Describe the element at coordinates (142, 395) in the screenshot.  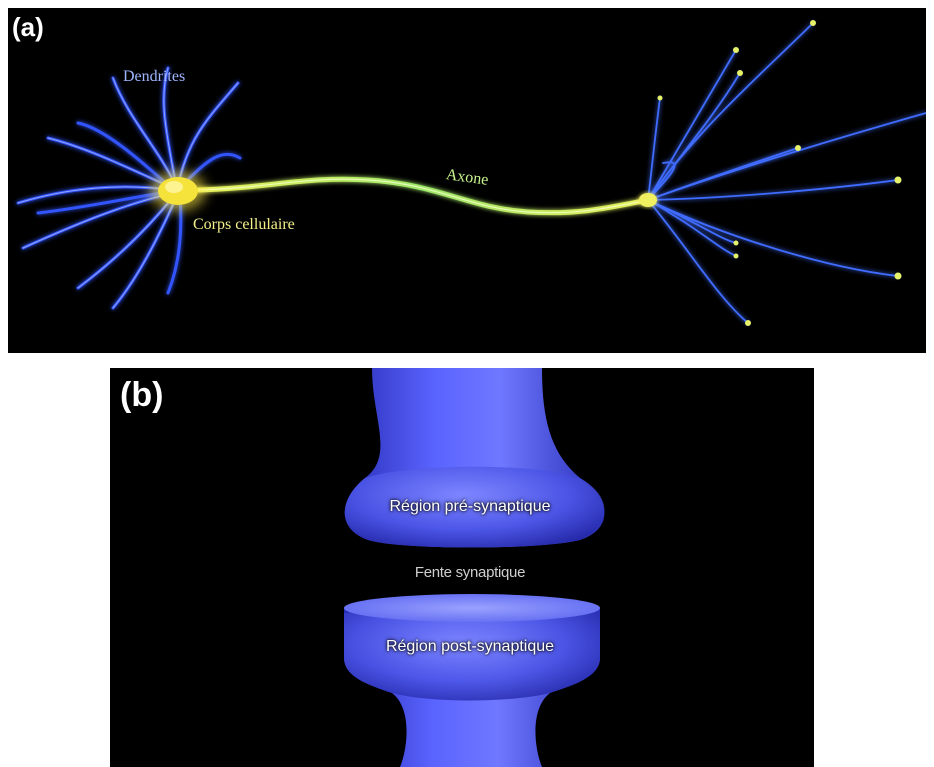
I see `panel-b-letter: (b)` at that location.